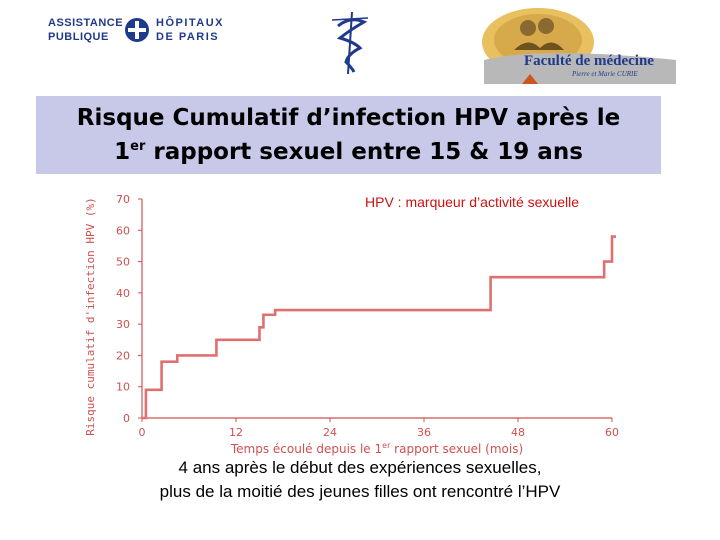 This screenshot has width=720, height=540. What do you see at coordinates (123, 199) in the screenshot?
I see `y-tick-label: 70` at bounding box center [123, 199].